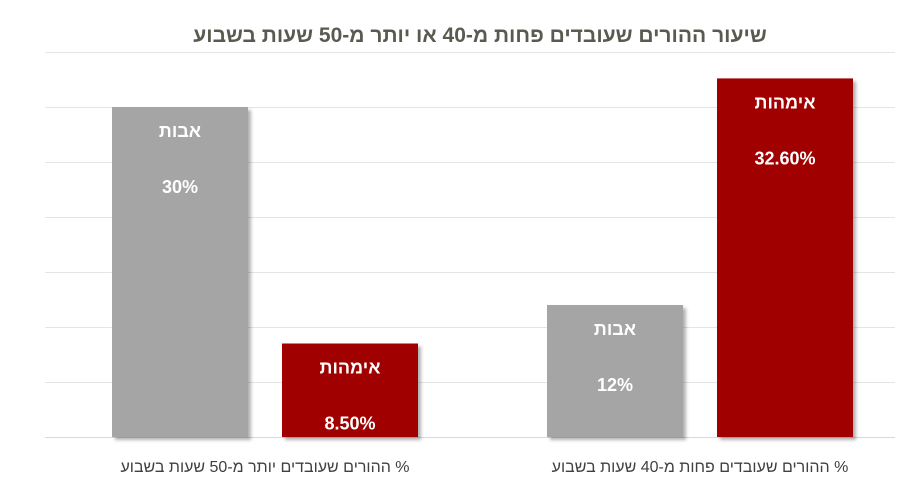 This screenshot has height=502, width=904. What do you see at coordinates (615, 385) in the screenshot?
I see `bar-value-label: 12%` at bounding box center [615, 385].